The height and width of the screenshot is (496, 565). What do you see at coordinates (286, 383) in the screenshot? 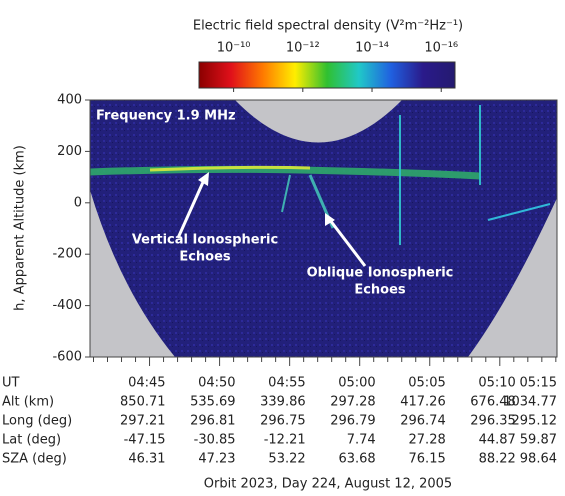
I see `x-tick-label: 04:55` at bounding box center [286, 383].